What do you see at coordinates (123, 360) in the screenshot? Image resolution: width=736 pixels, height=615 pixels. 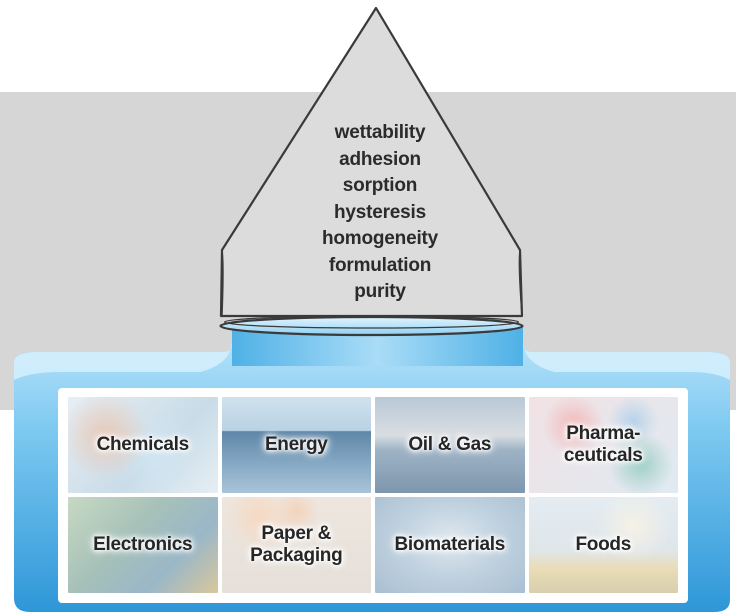 I see `vessel-rim` at bounding box center [123, 360].